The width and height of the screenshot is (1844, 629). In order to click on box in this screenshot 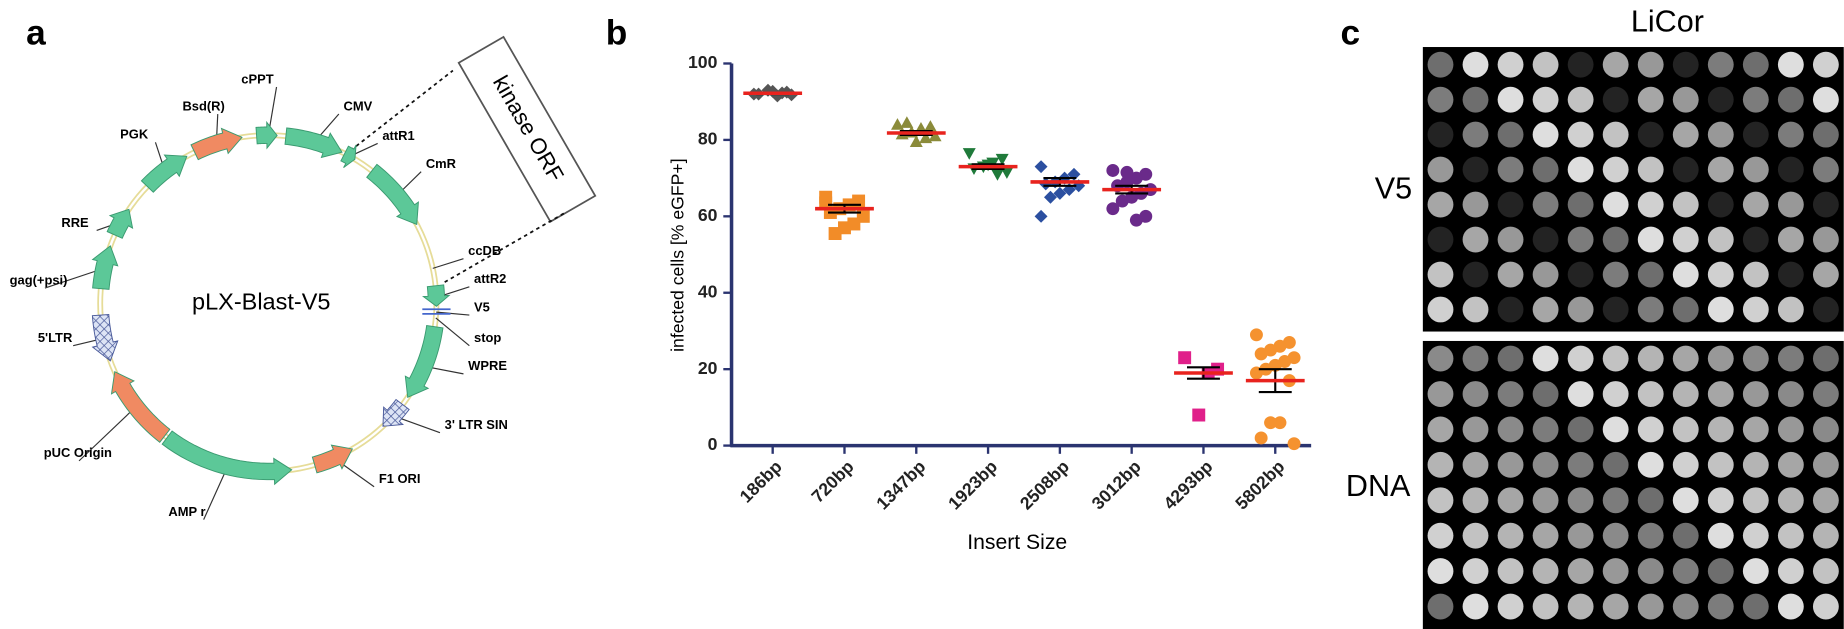, I will do `click(527, 129)`.